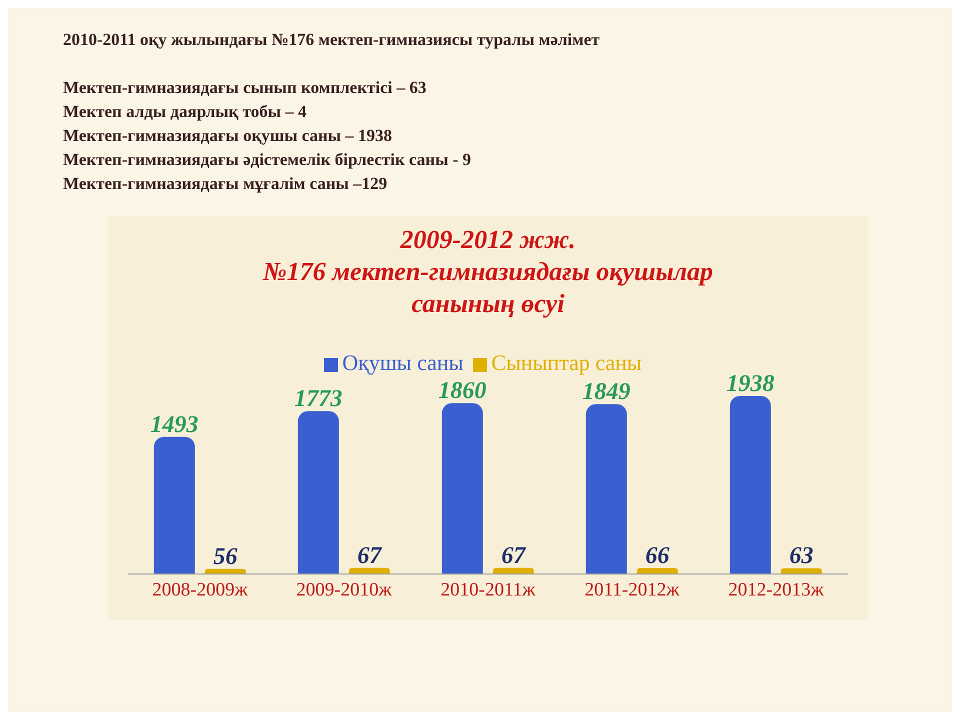  I want to click on data-label: 1493, so click(174, 425).